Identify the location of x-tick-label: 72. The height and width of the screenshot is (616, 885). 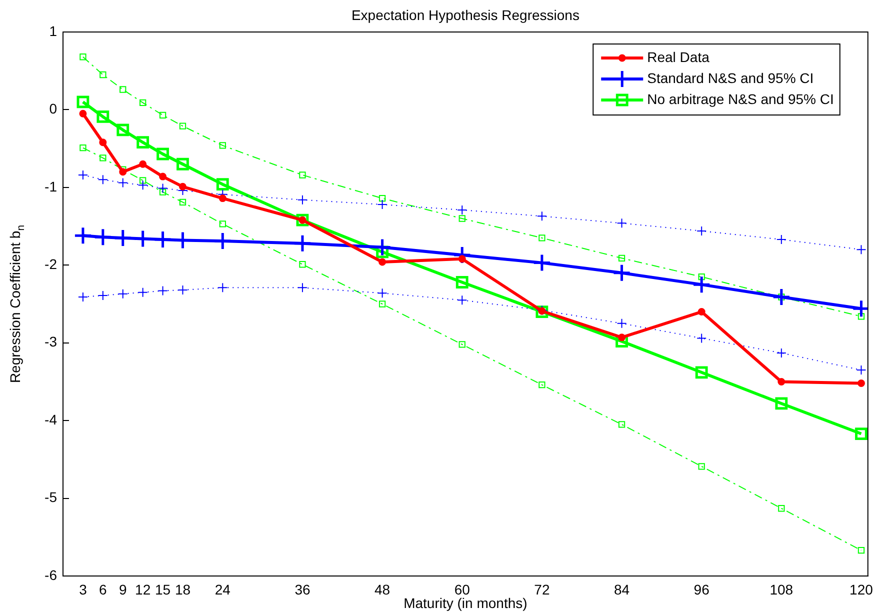
(542, 589).